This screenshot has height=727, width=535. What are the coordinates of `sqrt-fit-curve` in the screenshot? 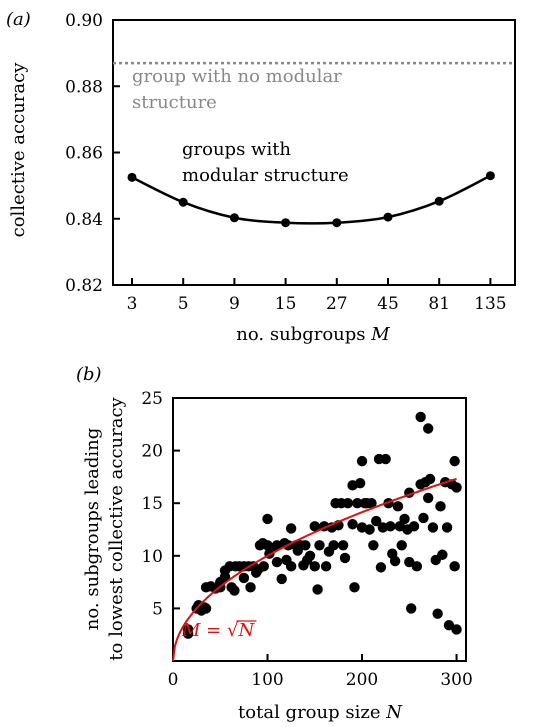 It's located at (314, 569).